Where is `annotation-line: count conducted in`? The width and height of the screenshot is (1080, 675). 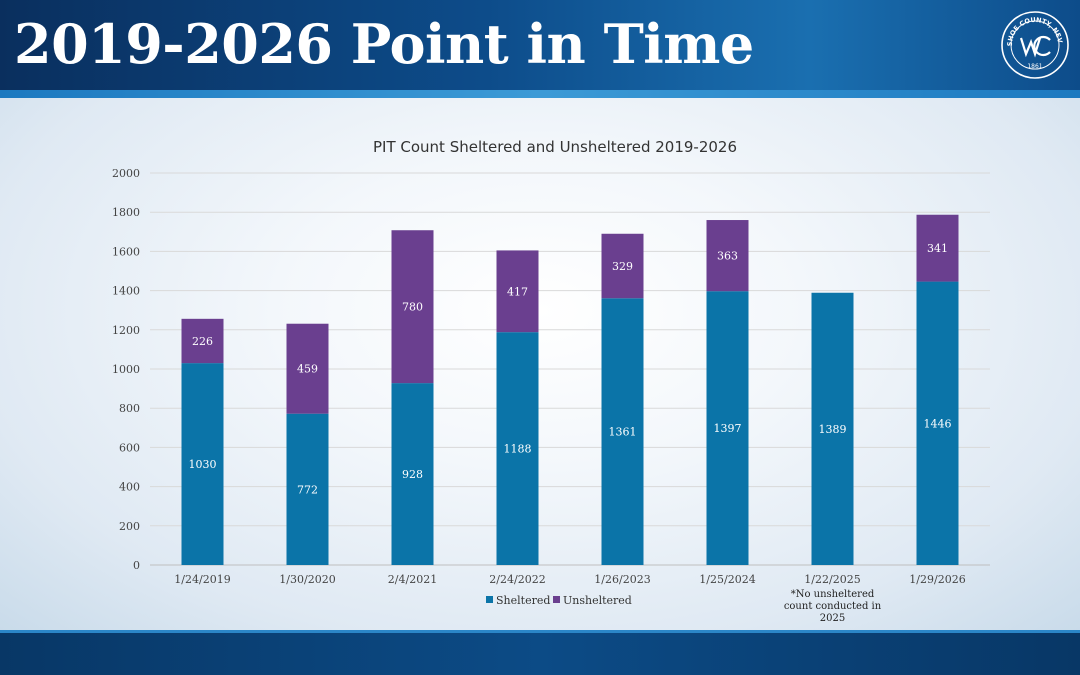
annotation-line: count conducted in is located at coordinates (833, 606).